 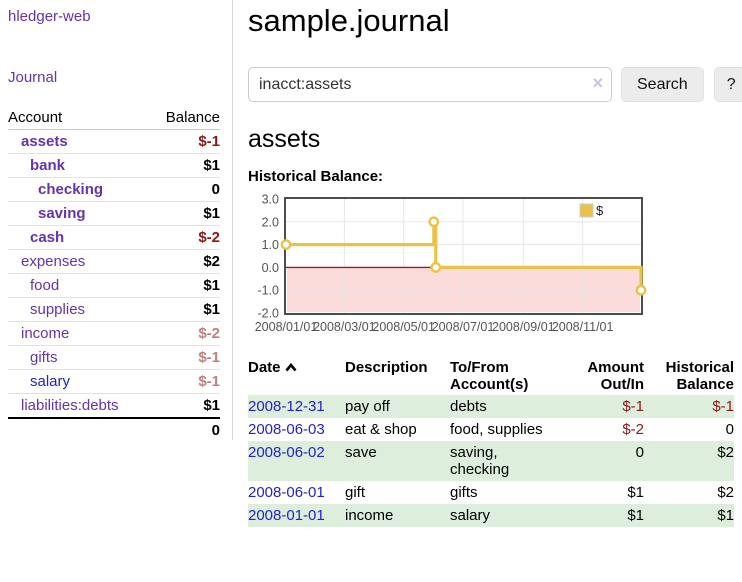 What do you see at coordinates (430, 84) in the screenshot?
I see `search-input` at bounding box center [430, 84].